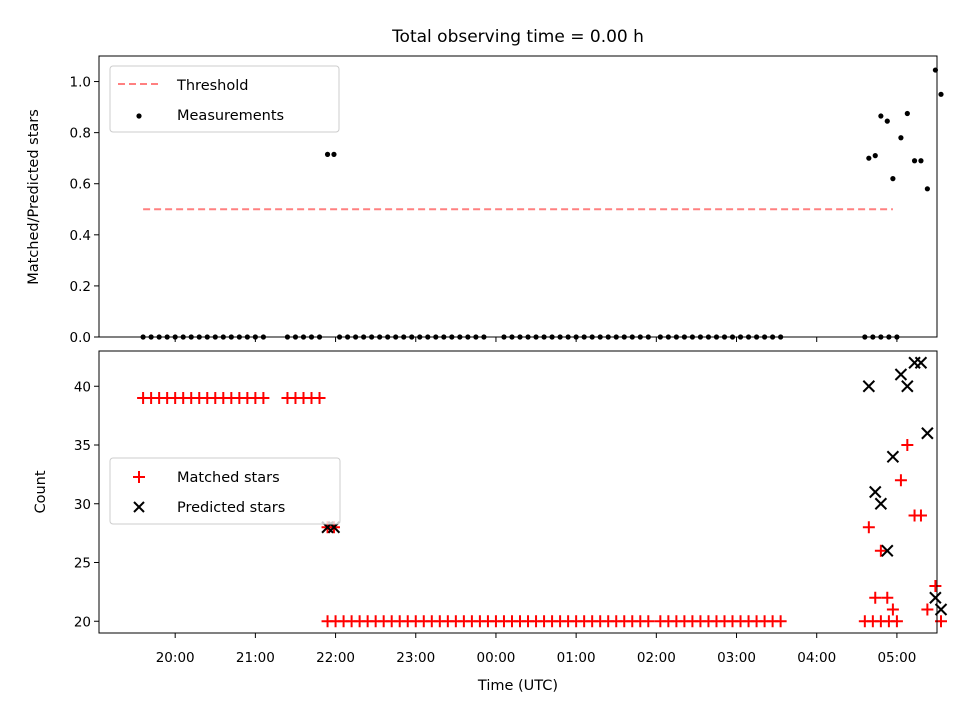 The width and height of the screenshot is (960, 720). What do you see at coordinates (82, 446) in the screenshot?
I see `bottom-y-tick-label: 35` at bounding box center [82, 446].